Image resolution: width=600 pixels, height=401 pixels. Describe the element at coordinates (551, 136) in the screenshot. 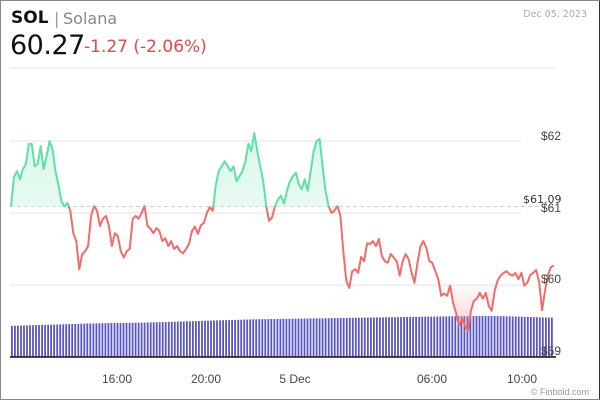

I see `y-tick-62: $62` at that location.